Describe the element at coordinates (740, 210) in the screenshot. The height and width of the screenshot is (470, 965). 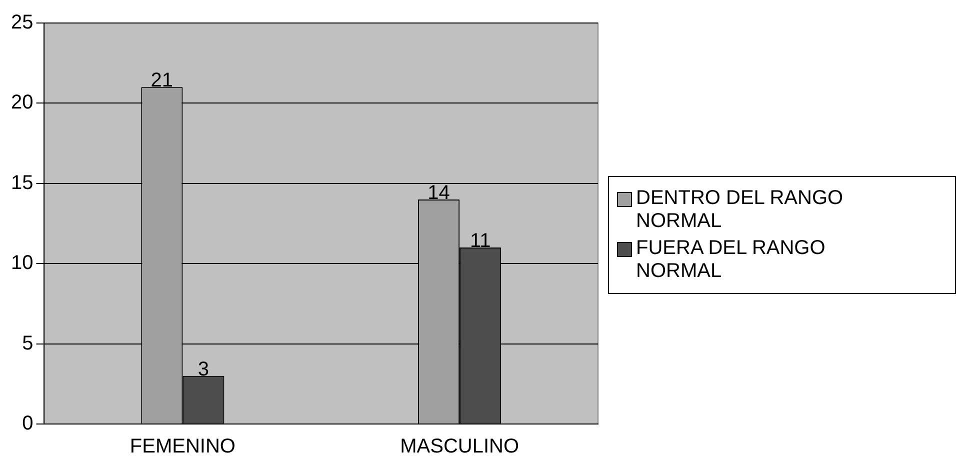
I see `legend-label: DENTRO DEL RANGO NORMAL` at that location.